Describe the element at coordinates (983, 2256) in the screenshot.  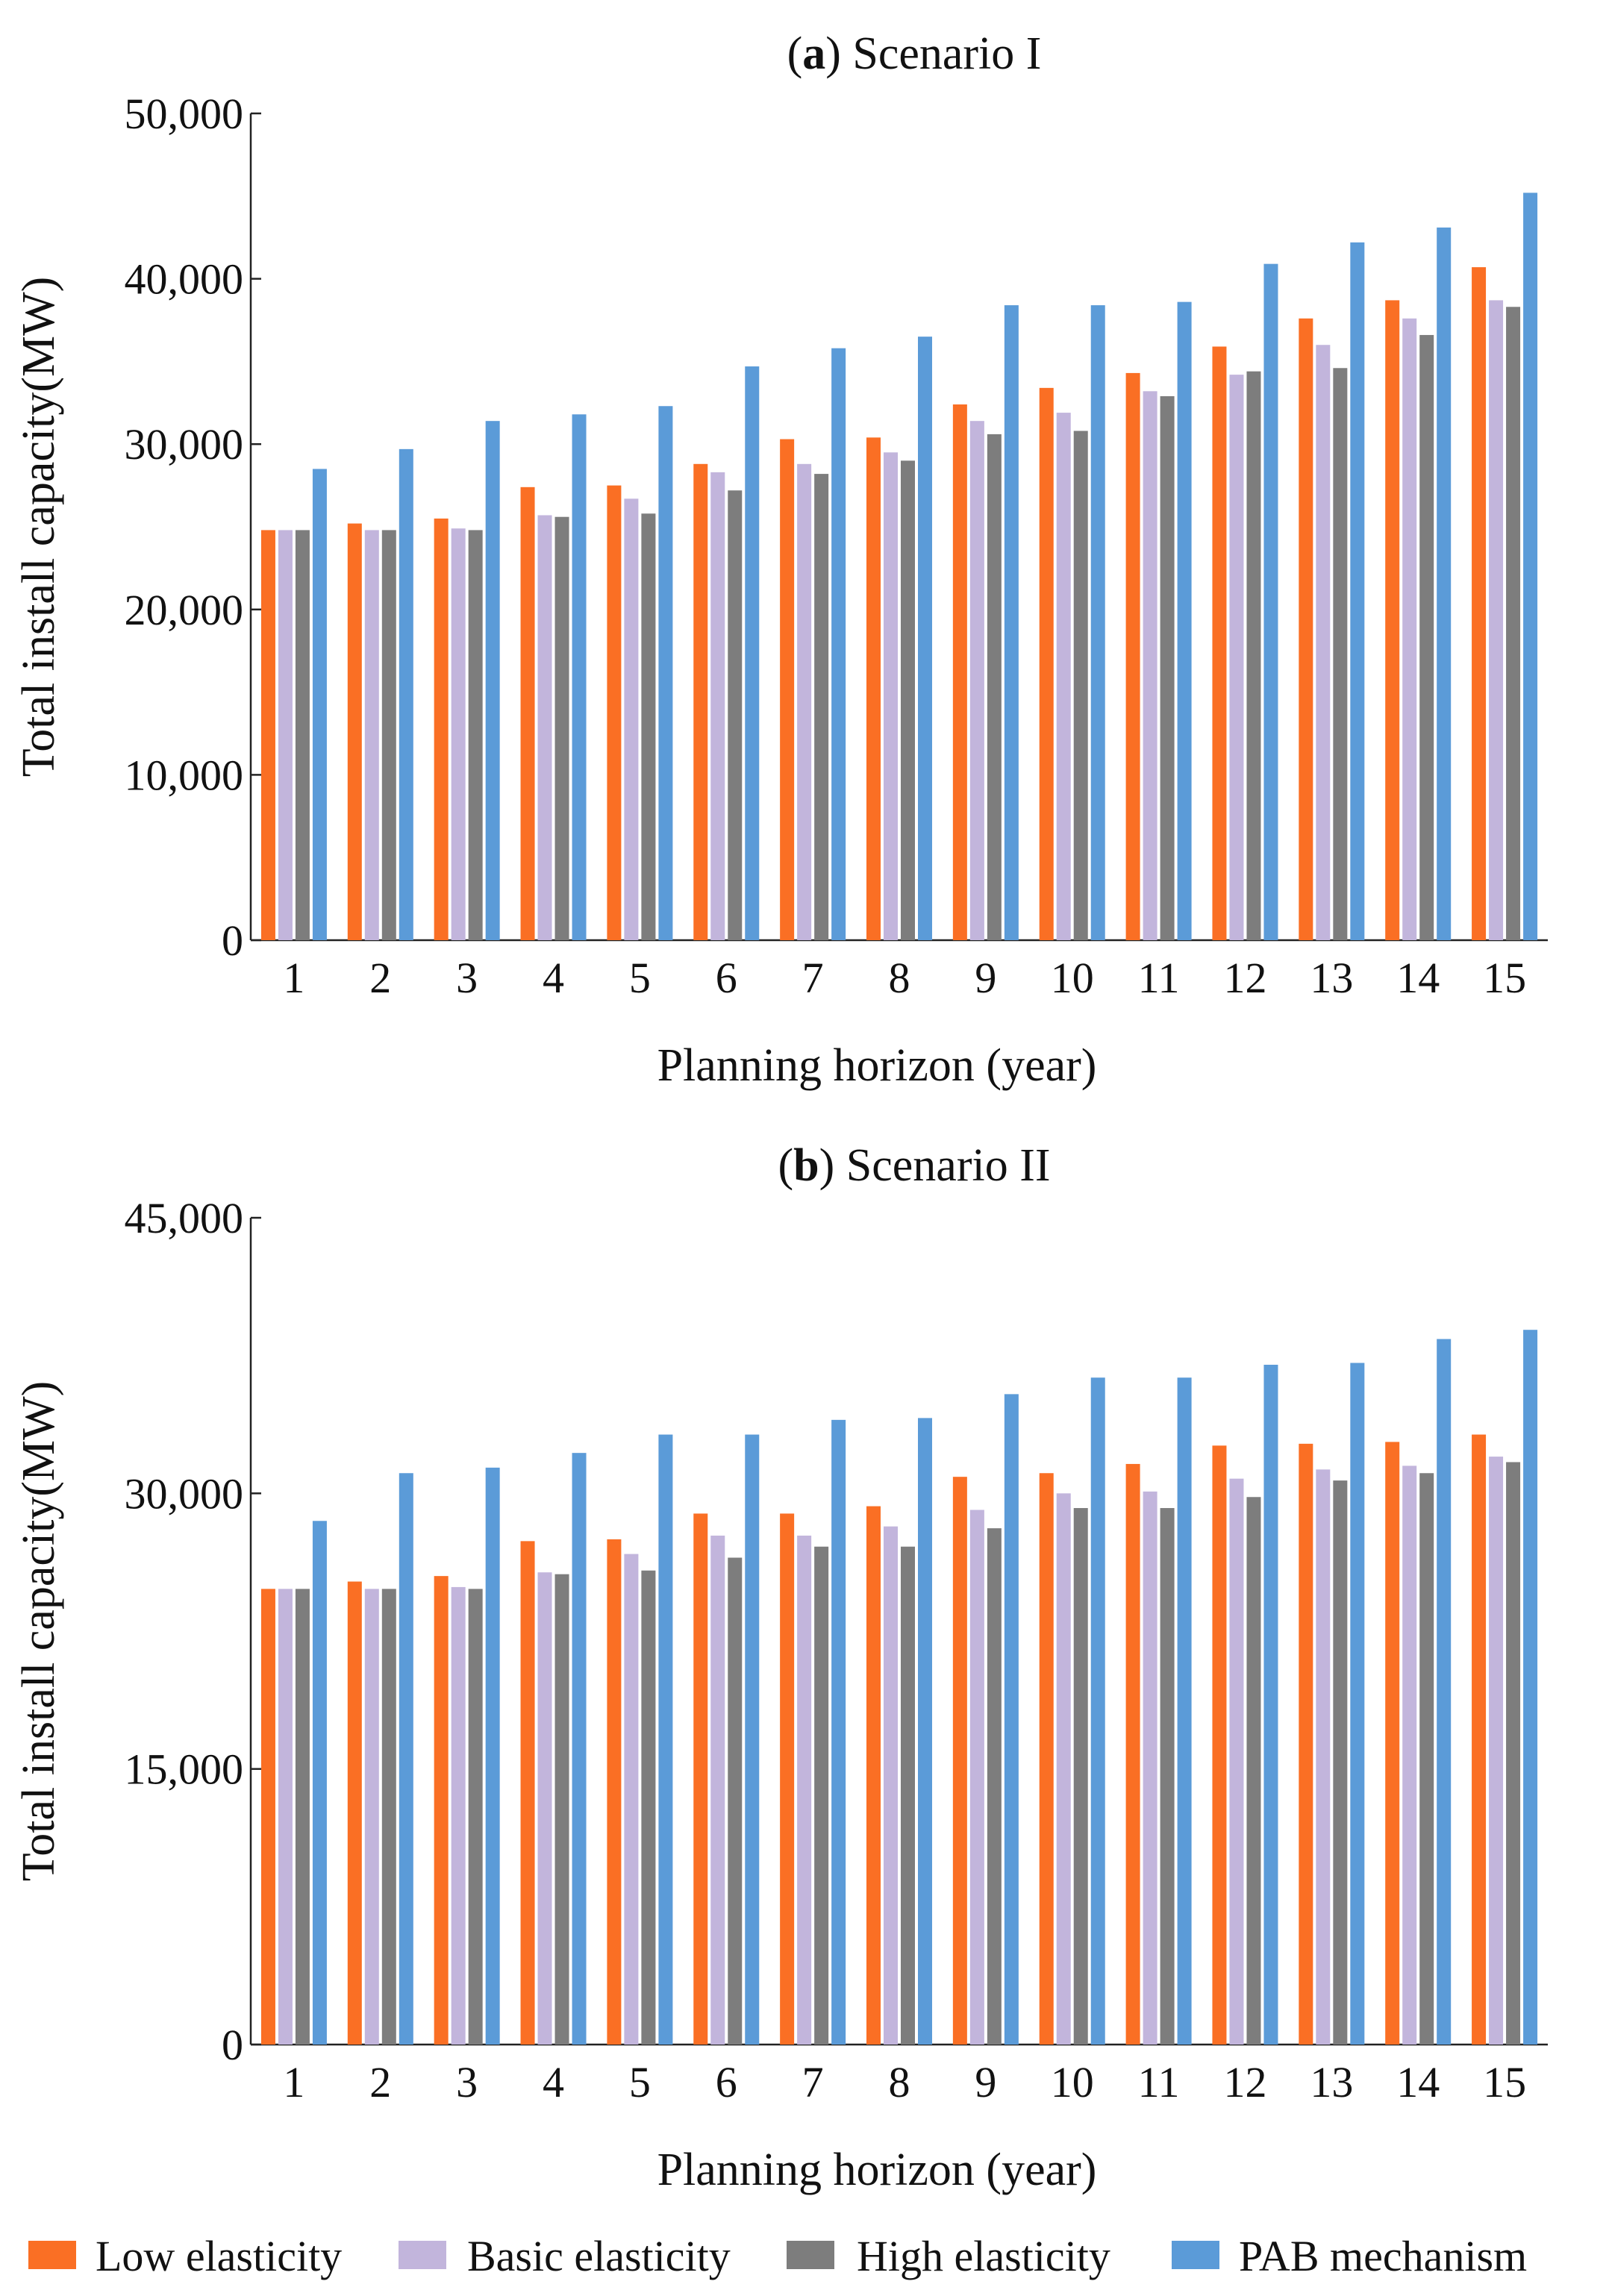
I see `legend-label-high-elasticity: High elasticity` at that location.